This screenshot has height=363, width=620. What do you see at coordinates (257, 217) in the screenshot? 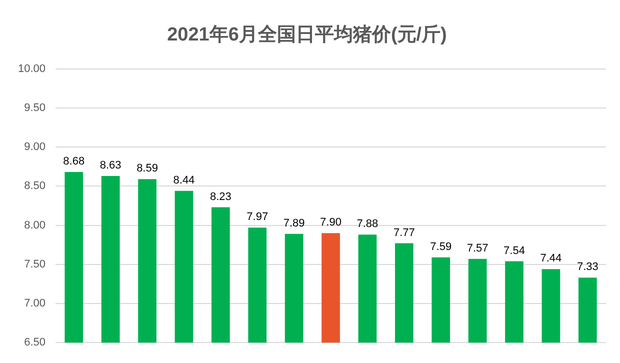
I see `data-label: 7.97` at bounding box center [257, 217].